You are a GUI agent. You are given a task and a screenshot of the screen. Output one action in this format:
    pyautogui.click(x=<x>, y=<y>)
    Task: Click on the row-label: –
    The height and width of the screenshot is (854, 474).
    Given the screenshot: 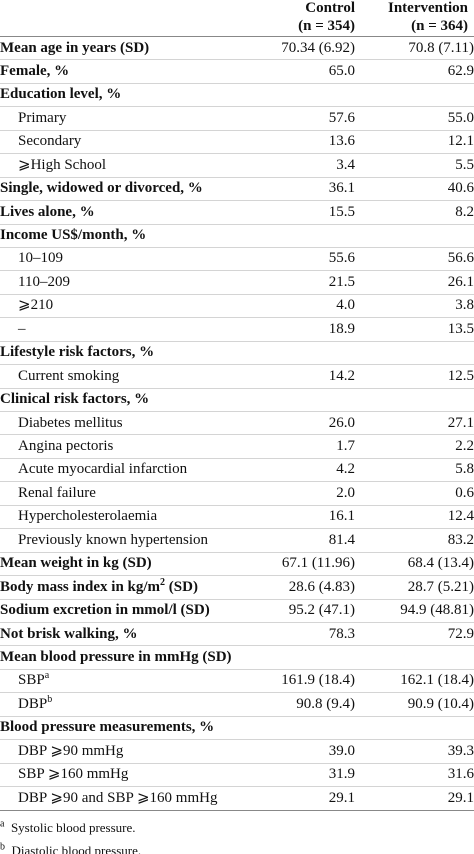 What is the action you would take?
    pyautogui.click(x=22, y=329)
    